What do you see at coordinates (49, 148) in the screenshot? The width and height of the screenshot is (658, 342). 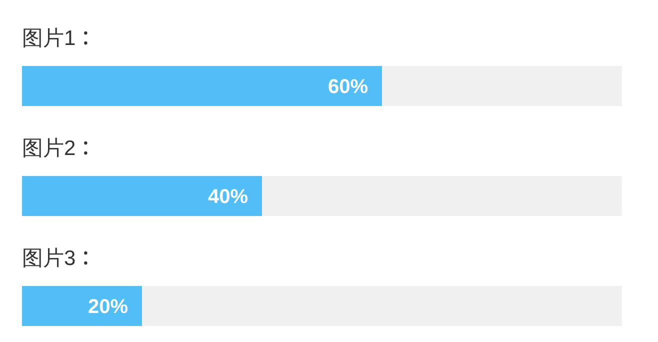 I see `category-label: 图片2` at bounding box center [49, 148].